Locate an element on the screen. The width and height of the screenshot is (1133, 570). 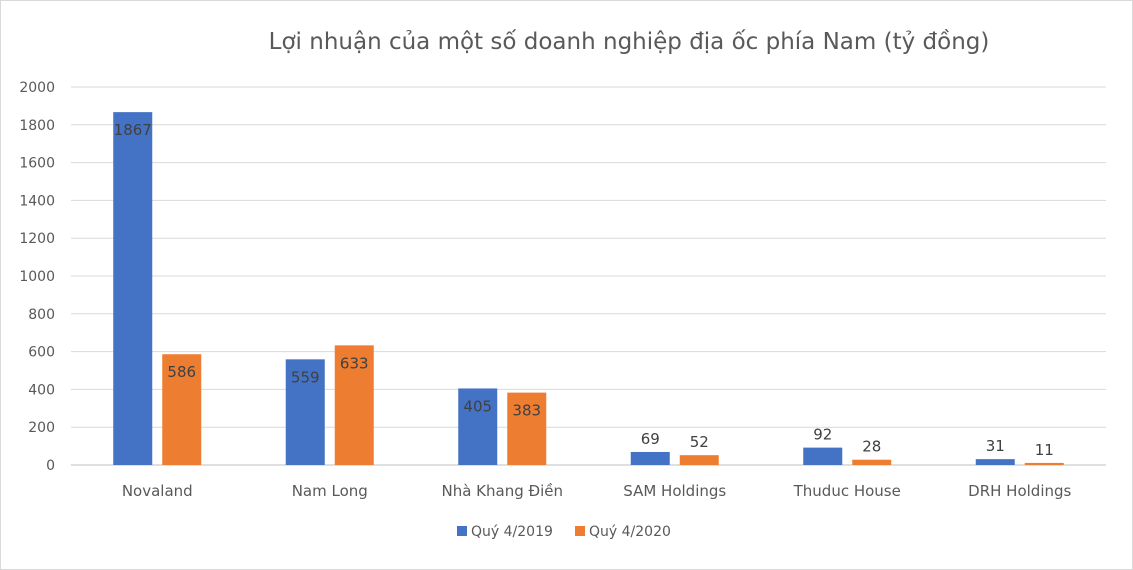
category-label: Novaland is located at coordinates (157, 491).